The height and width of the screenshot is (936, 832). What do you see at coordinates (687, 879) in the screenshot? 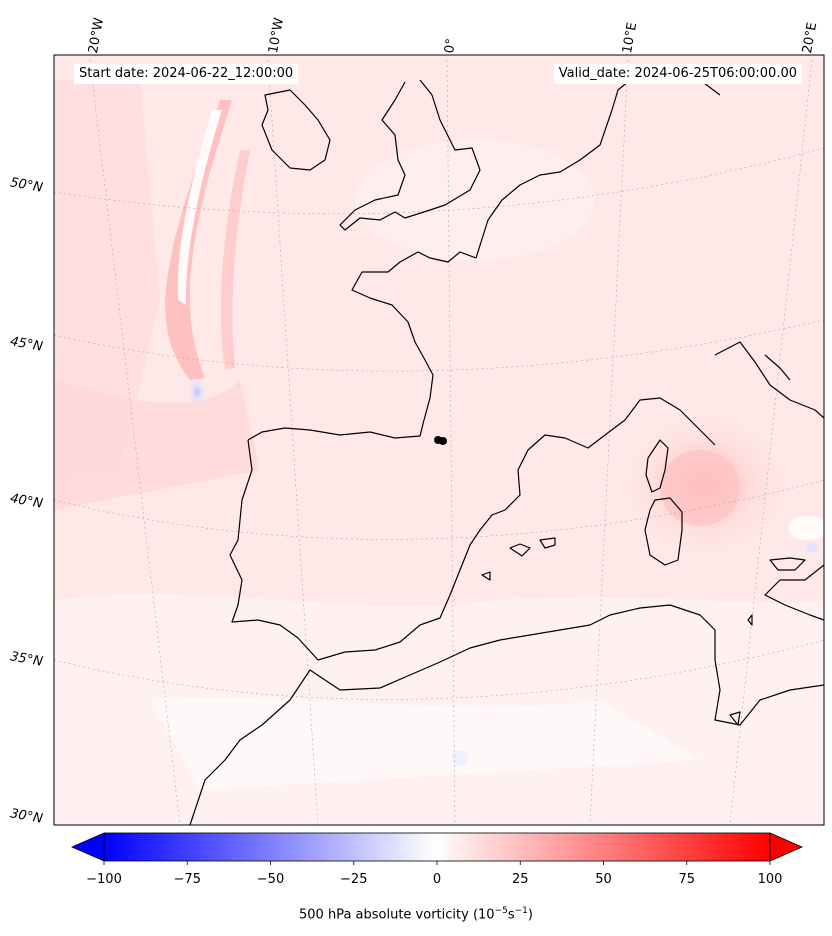
I see `colorbar-tick-label: 75` at bounding box center [687, 879].